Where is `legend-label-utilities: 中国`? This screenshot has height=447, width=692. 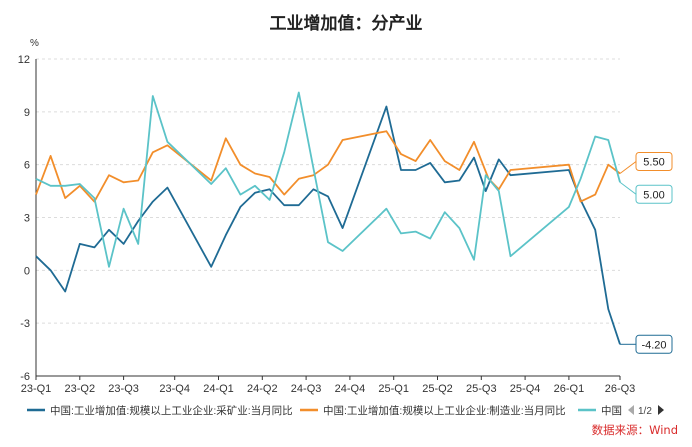
legend-label-utilities: 中国 is located at coordinates (611, 410).